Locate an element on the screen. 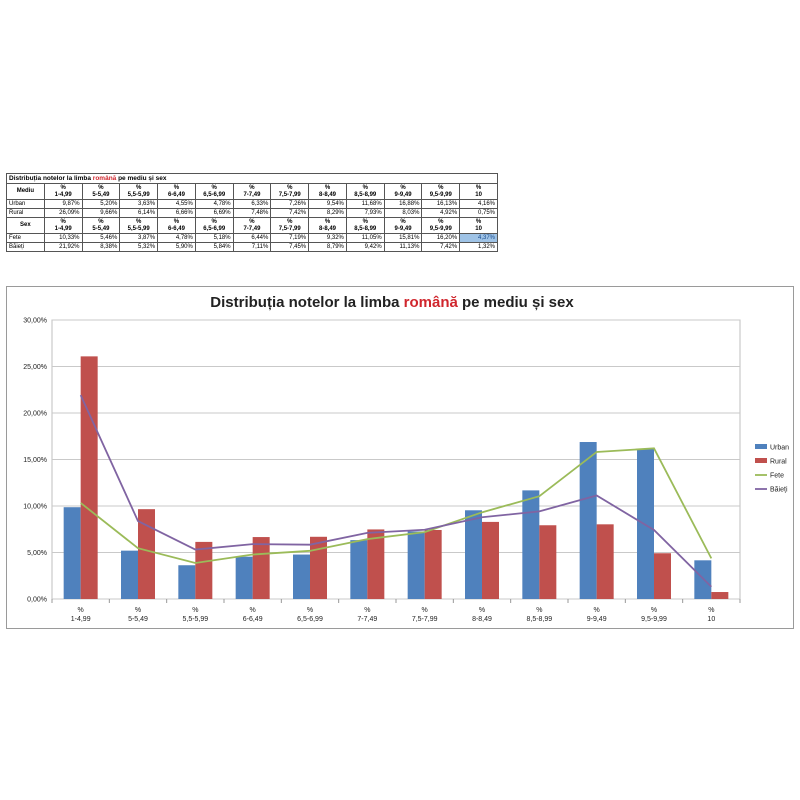  table-cell: 4,55% is located at coordinates (176, 204).